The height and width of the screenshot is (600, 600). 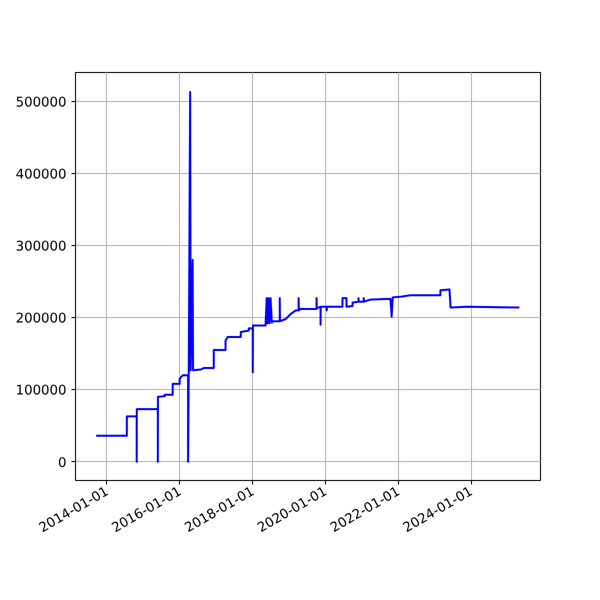 What do you see at coordinates (41, 319) in the screenshot?
I see `y-tick-label: 200000` at bounding box center [41, 319].